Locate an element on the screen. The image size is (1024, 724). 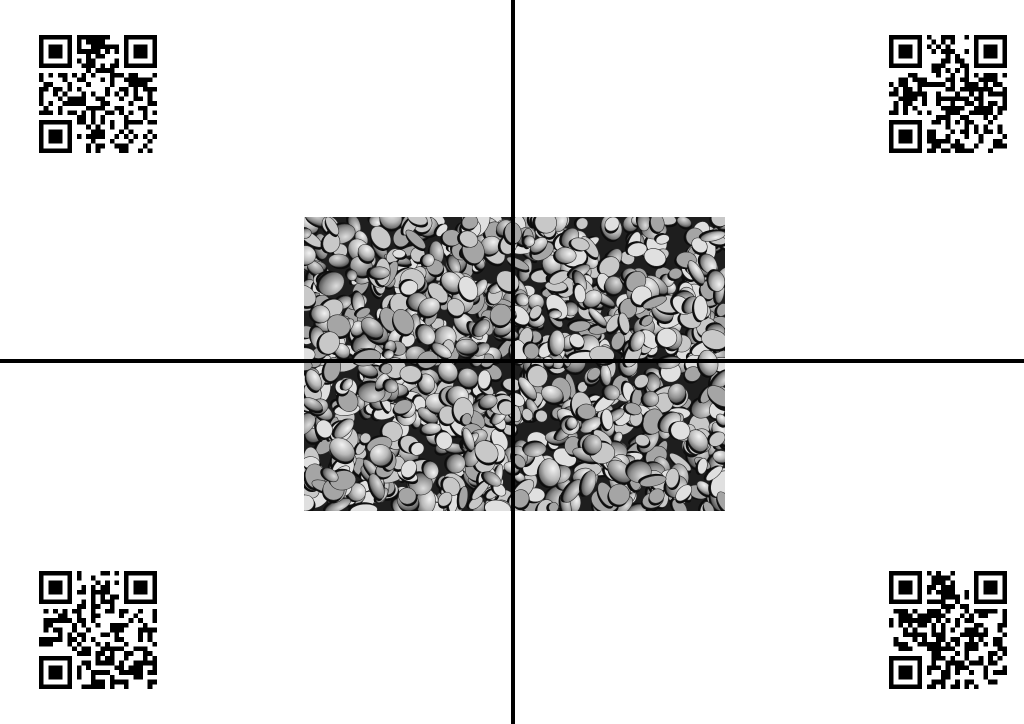
crosshair-horizontal-line is located at coordinates (512, 361).